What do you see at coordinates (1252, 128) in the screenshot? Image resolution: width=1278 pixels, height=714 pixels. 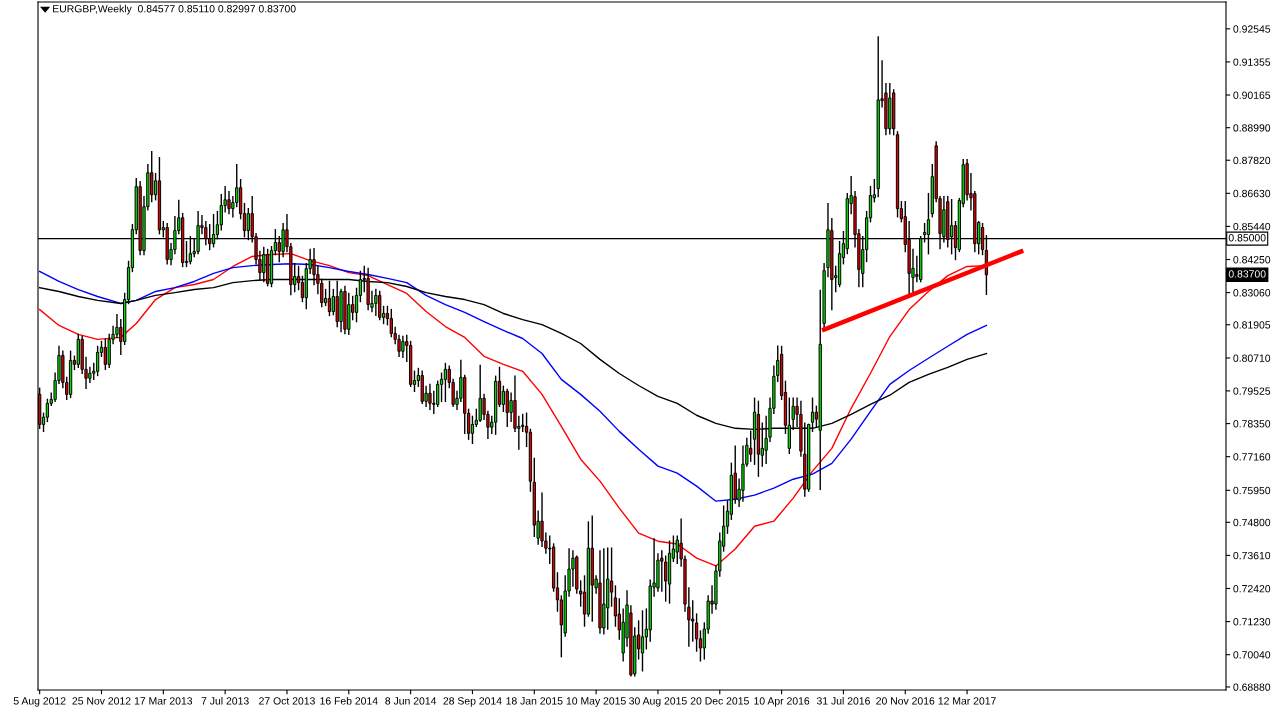 I see `y-tick-label: 0.88990` at bounding box center [1252, 128].